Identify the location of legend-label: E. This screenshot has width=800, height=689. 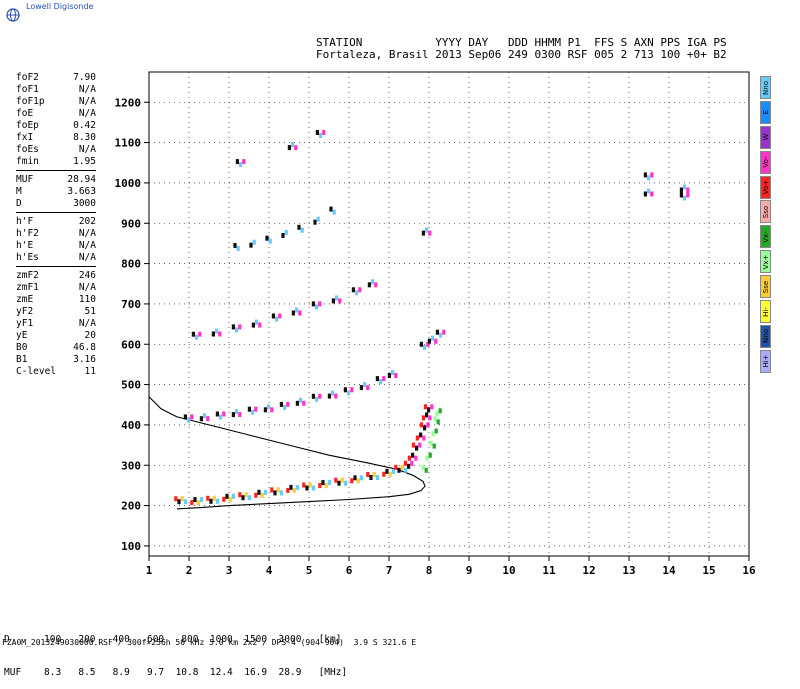
(765, 112).